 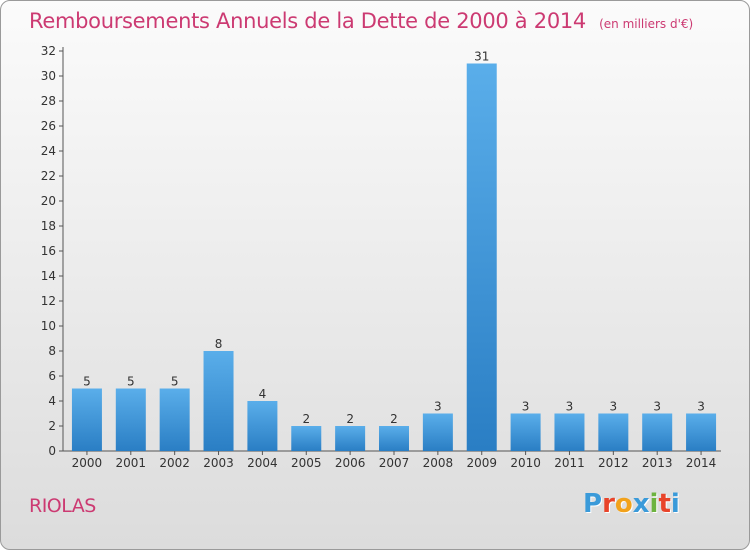 I want to click on y-tick-label: 16, so click(x=48, y=251).